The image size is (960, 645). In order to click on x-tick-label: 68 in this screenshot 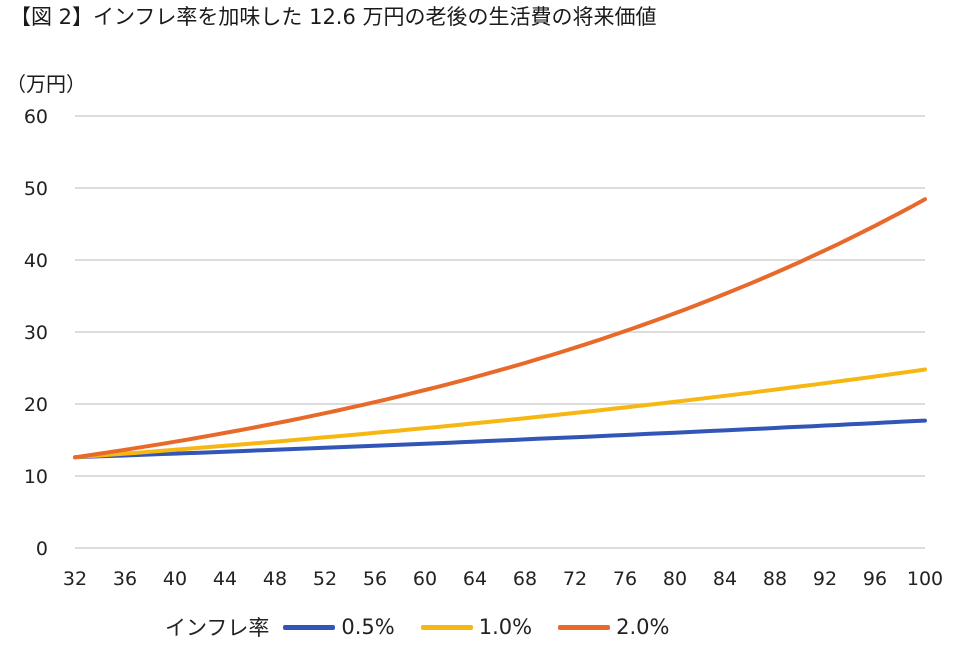, I will do `click(525, 579)`.